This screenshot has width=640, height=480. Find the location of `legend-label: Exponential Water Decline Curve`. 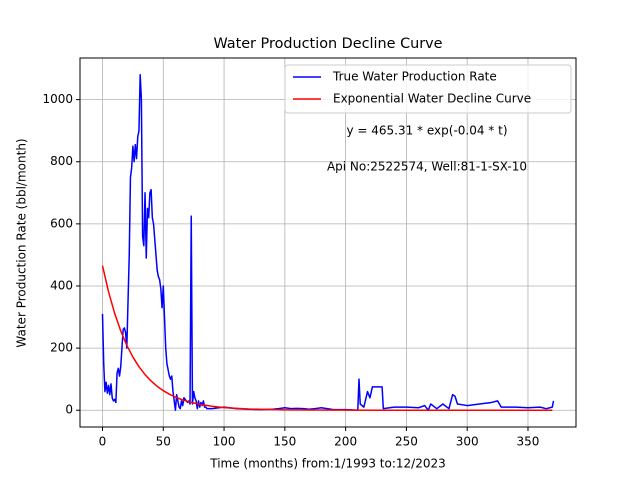

legend-label: Exponential Water Decline Curve is located at coordinates (432, 99).